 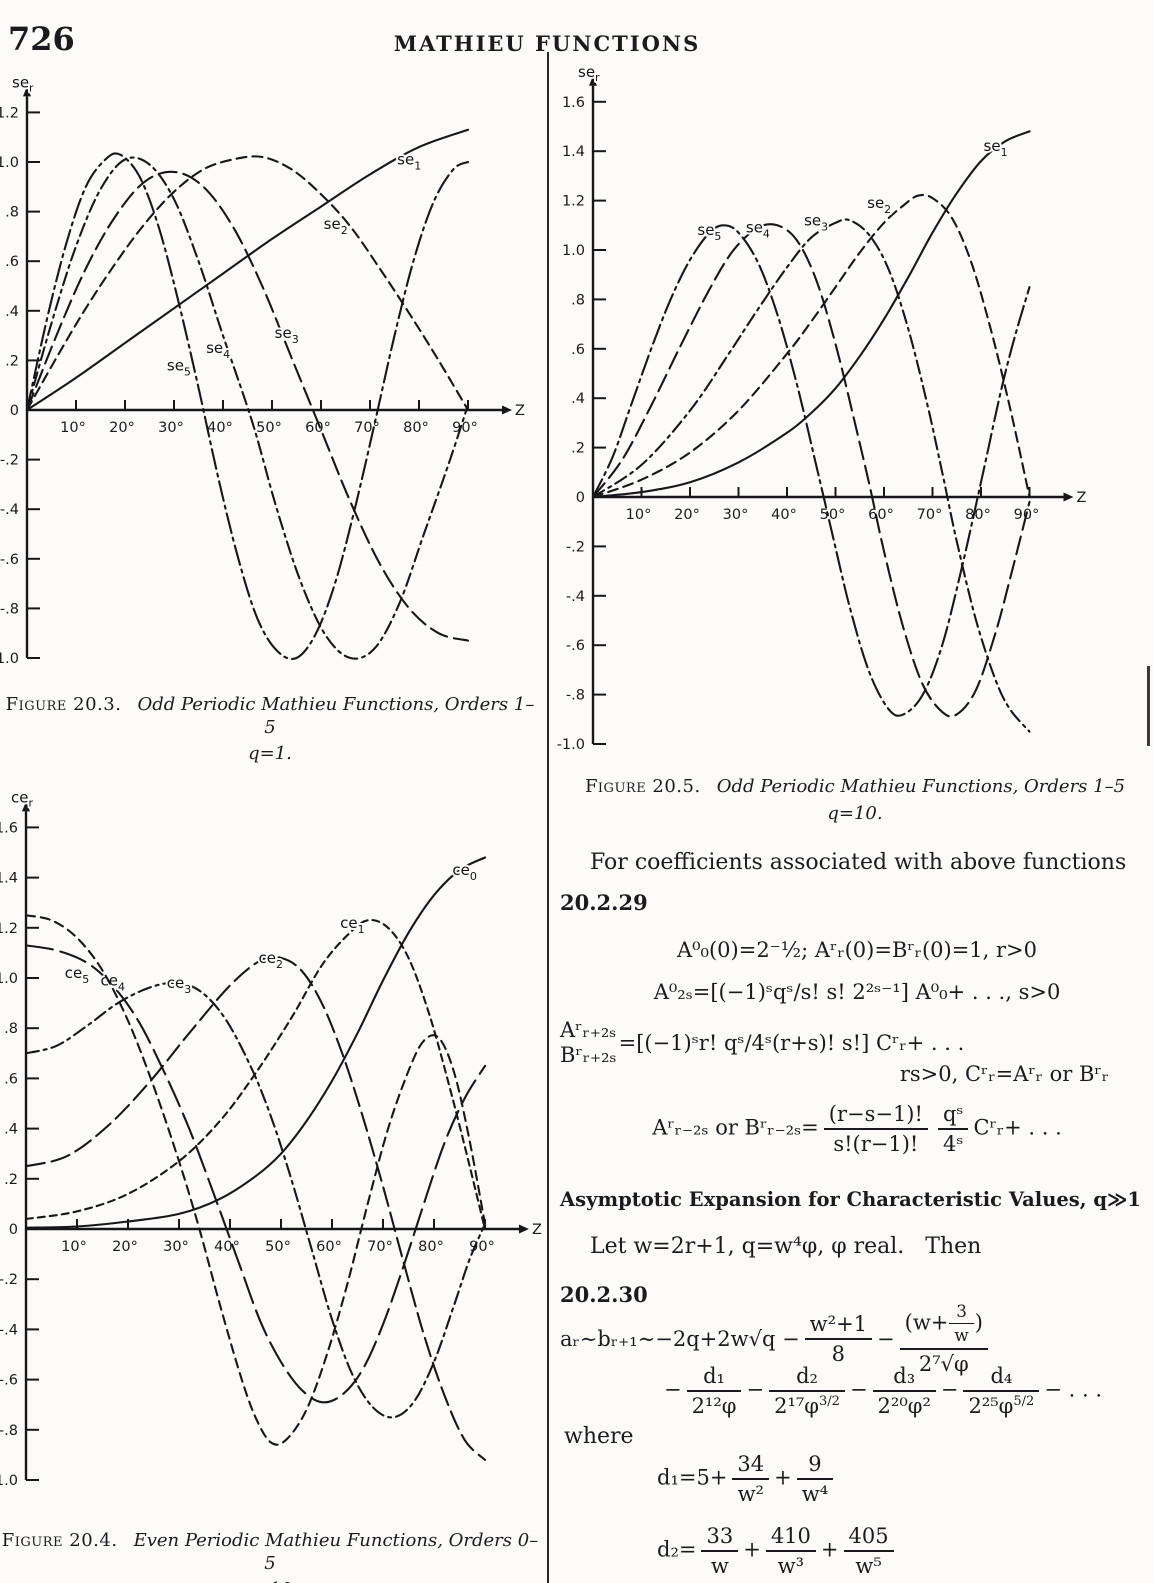 What do you see at coordinates (599, 1436) in the screenshot?
I see `where-label: where` at bounding box center [599, 1436].